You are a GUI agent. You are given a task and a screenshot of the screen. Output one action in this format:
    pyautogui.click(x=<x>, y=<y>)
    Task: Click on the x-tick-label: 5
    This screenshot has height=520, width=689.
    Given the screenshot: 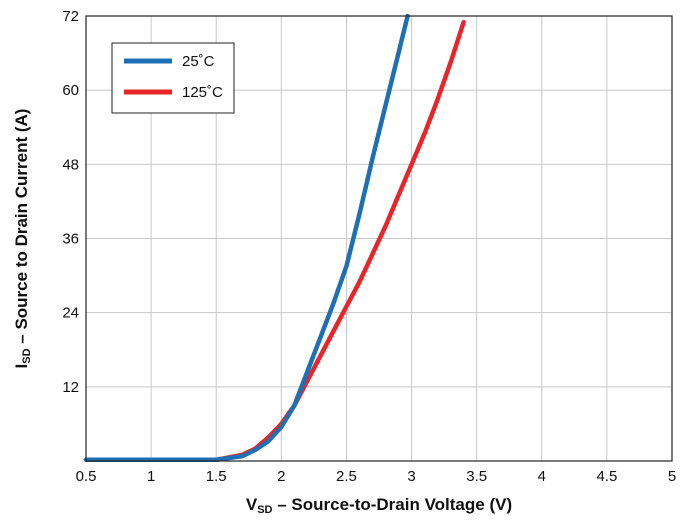 What is the action you would take?
    pyautogui.click(x=672, y=476)
    